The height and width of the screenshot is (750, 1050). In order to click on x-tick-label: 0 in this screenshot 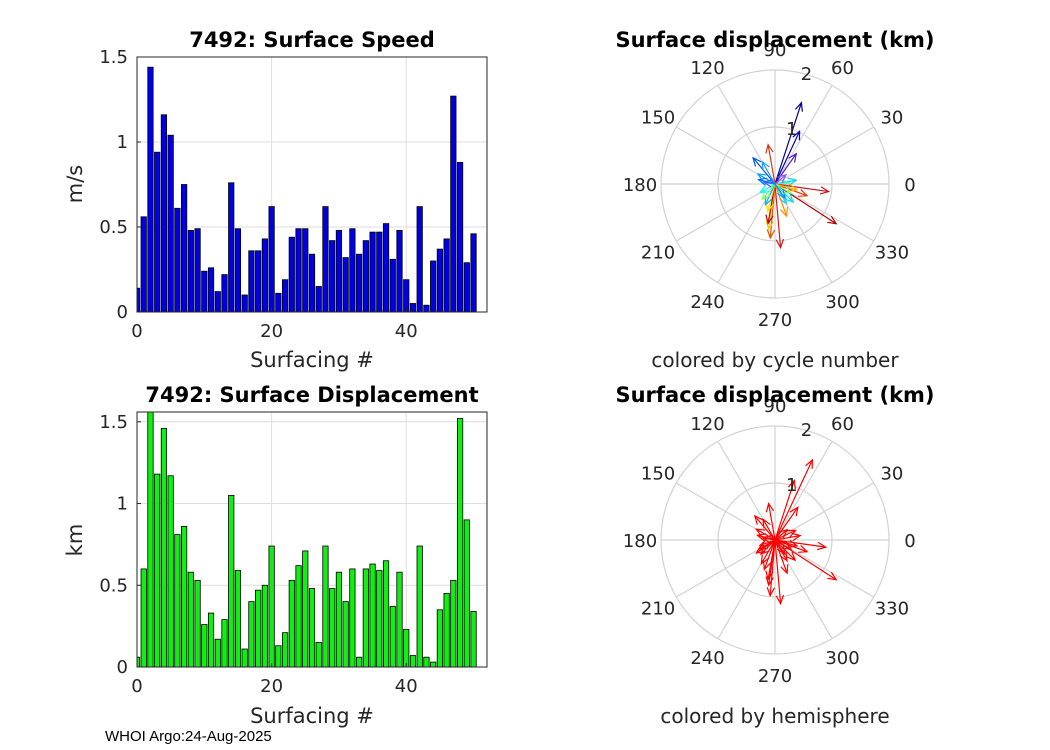, I will do `click(136, 686)`.